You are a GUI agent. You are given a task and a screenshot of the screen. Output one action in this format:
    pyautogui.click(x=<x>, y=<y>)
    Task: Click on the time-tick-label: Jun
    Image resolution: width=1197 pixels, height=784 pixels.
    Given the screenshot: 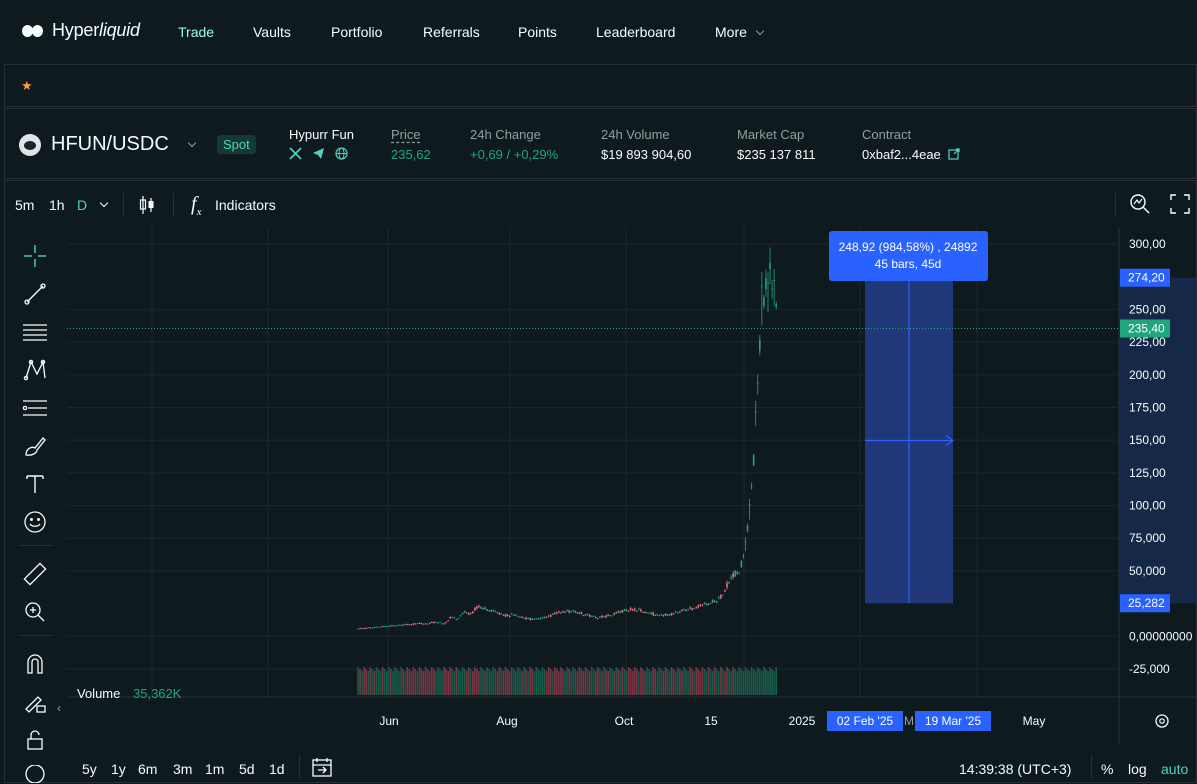 What is the action you would take?
    pyautogui.click(x=388, y=721)
    